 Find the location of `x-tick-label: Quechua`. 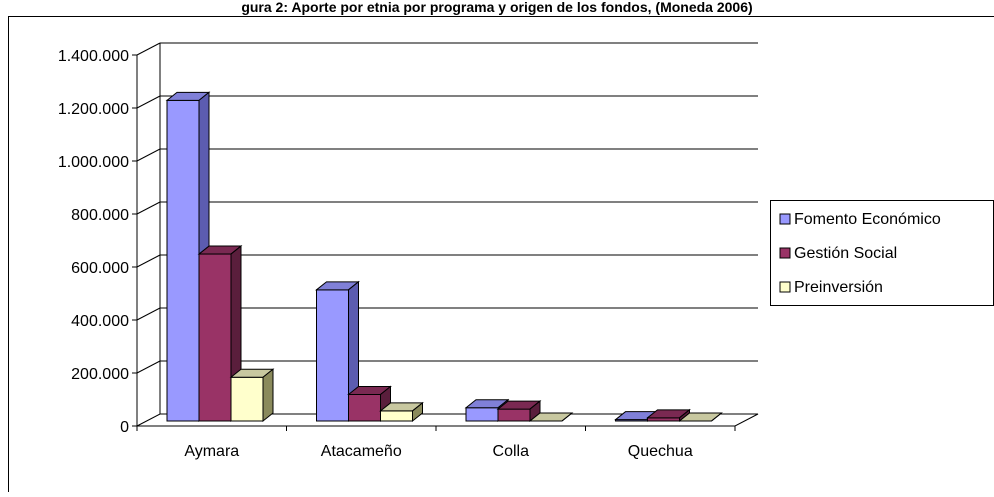

x-tick-label: Quechua is located at coordinates (660, 451).